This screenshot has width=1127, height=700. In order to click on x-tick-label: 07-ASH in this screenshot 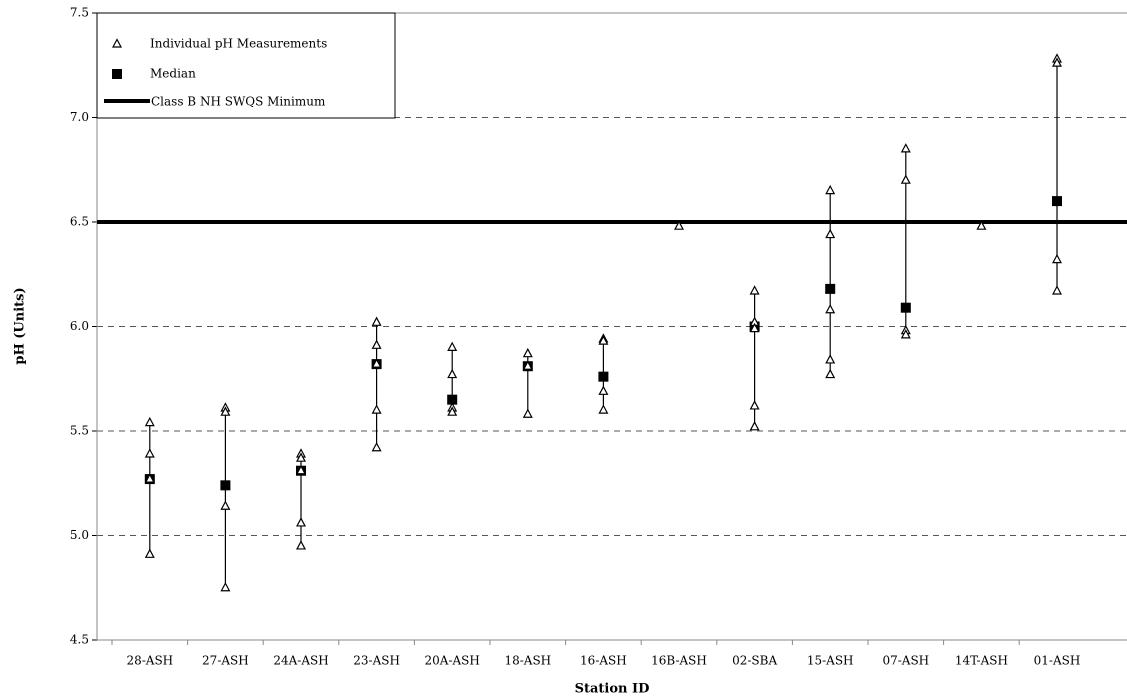, I will do `click(905, 661)`.